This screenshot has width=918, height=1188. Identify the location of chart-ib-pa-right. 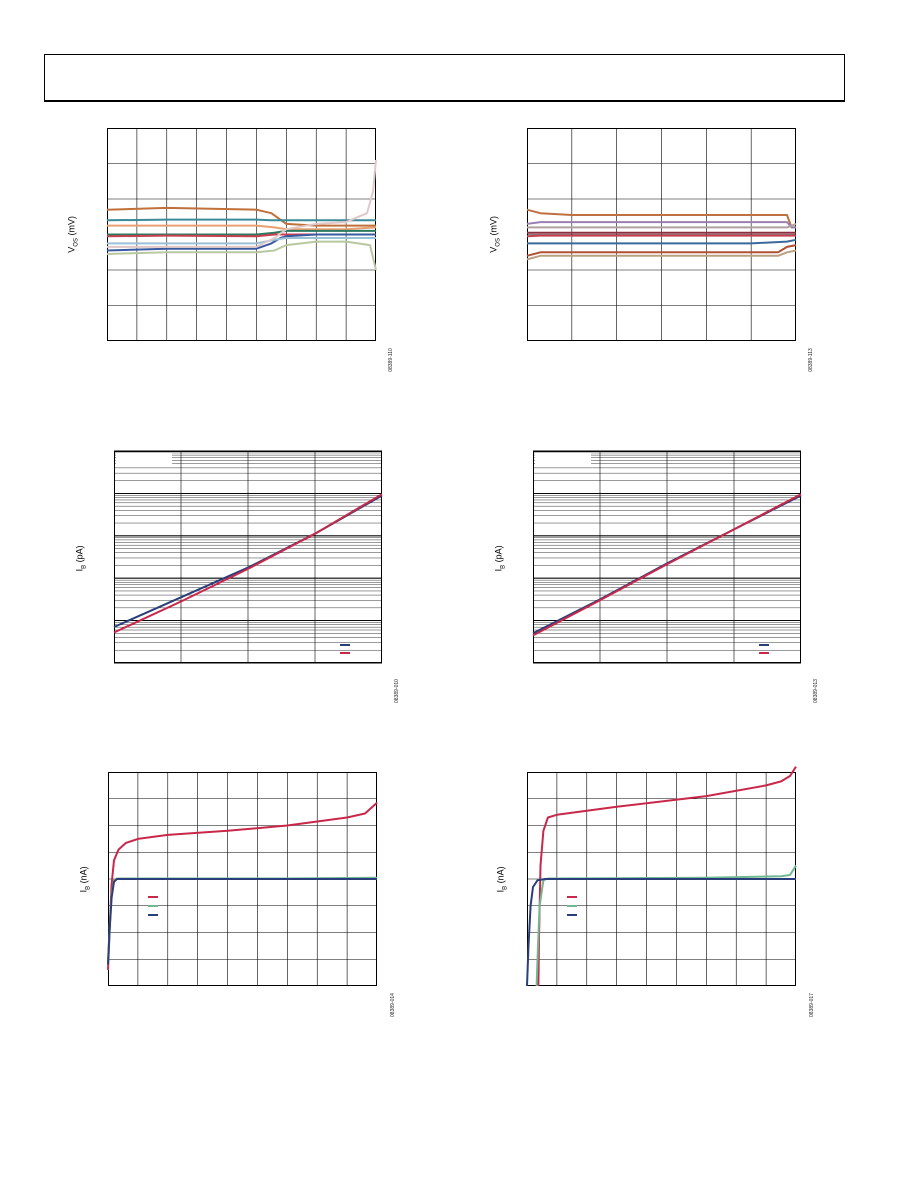
(667, 557).